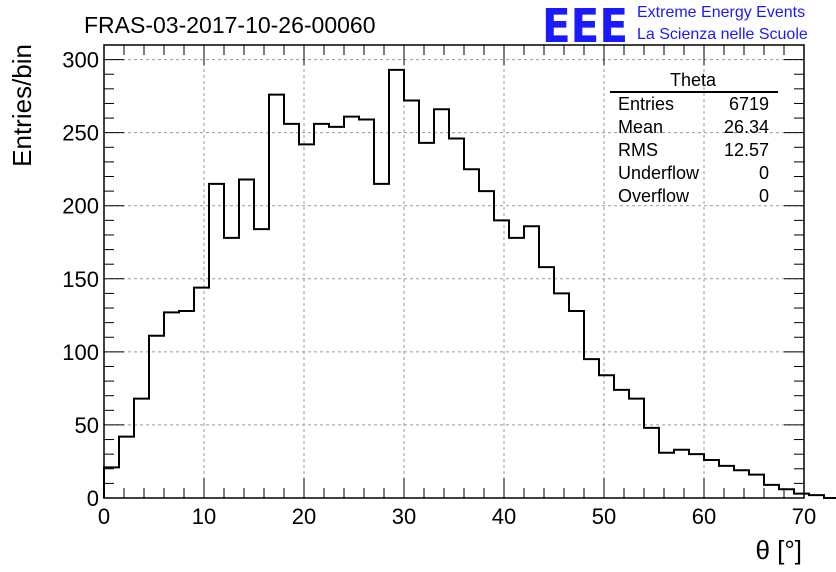 The image size is (836, 572). What do you see at coordinates (585, 26) in the screenshot?
I see `eee-logo-mark: EEE` at bounding box center [585, 26].